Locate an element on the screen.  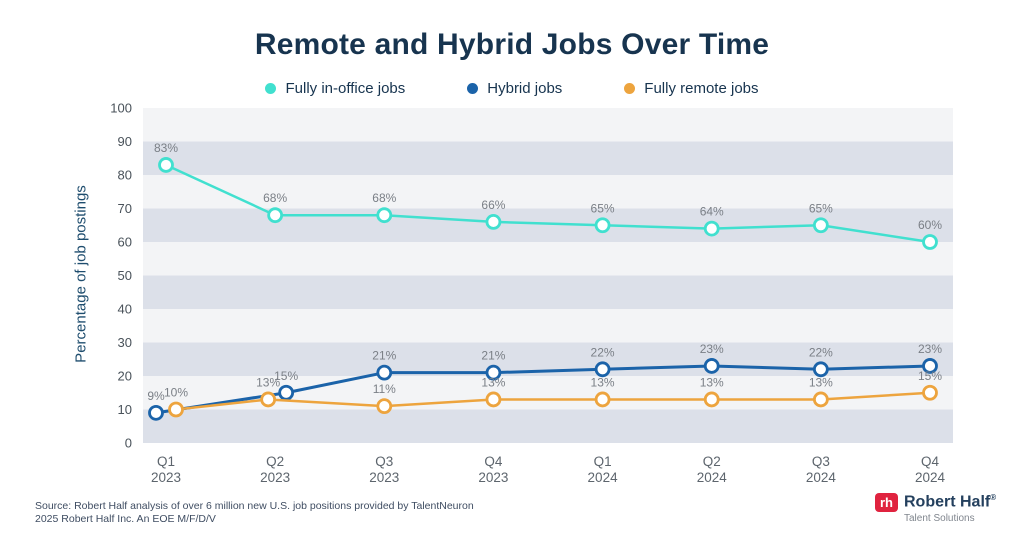
data-point-label: 11% is located at coordinates (384, 389).